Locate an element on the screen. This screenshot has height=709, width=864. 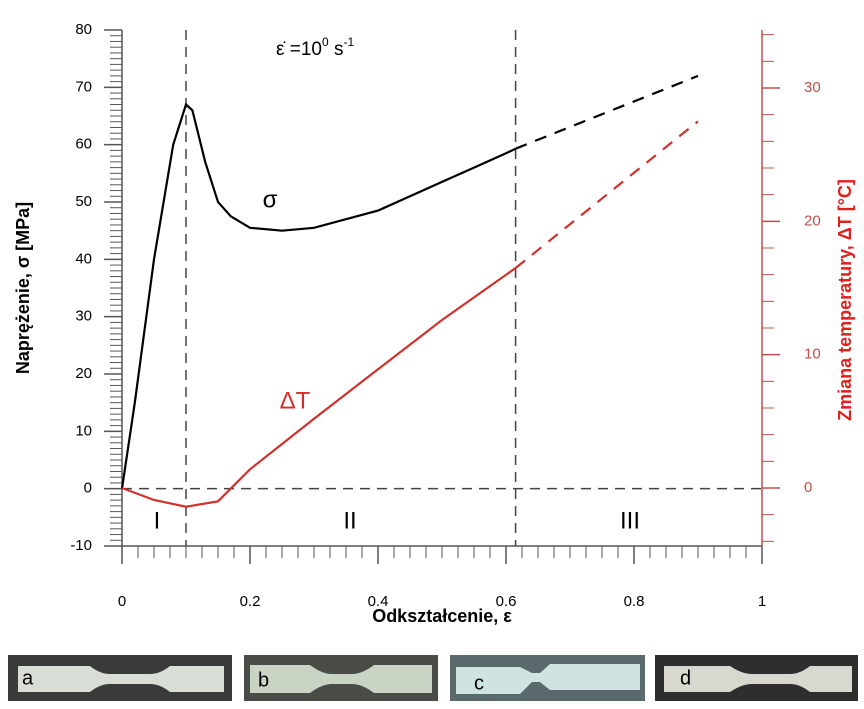
x-tick-label: 0.2 is located at coordinates (250, 601).